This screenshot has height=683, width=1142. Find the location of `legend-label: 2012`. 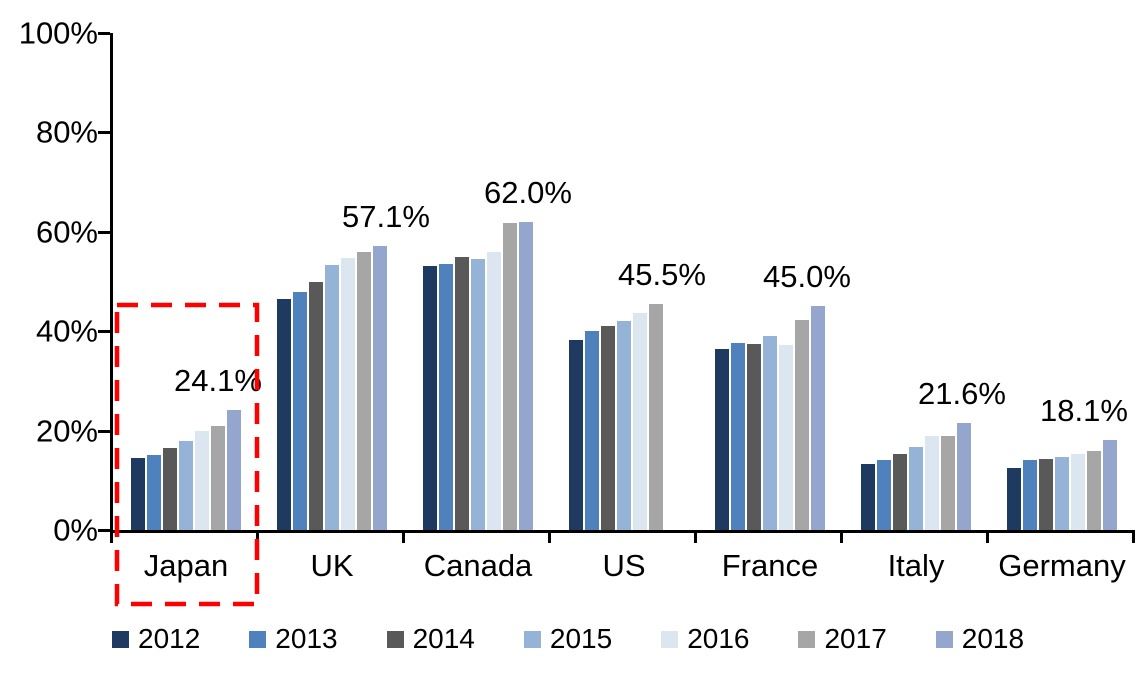

legend-label: 2012 is located at coordinates (169, 638).